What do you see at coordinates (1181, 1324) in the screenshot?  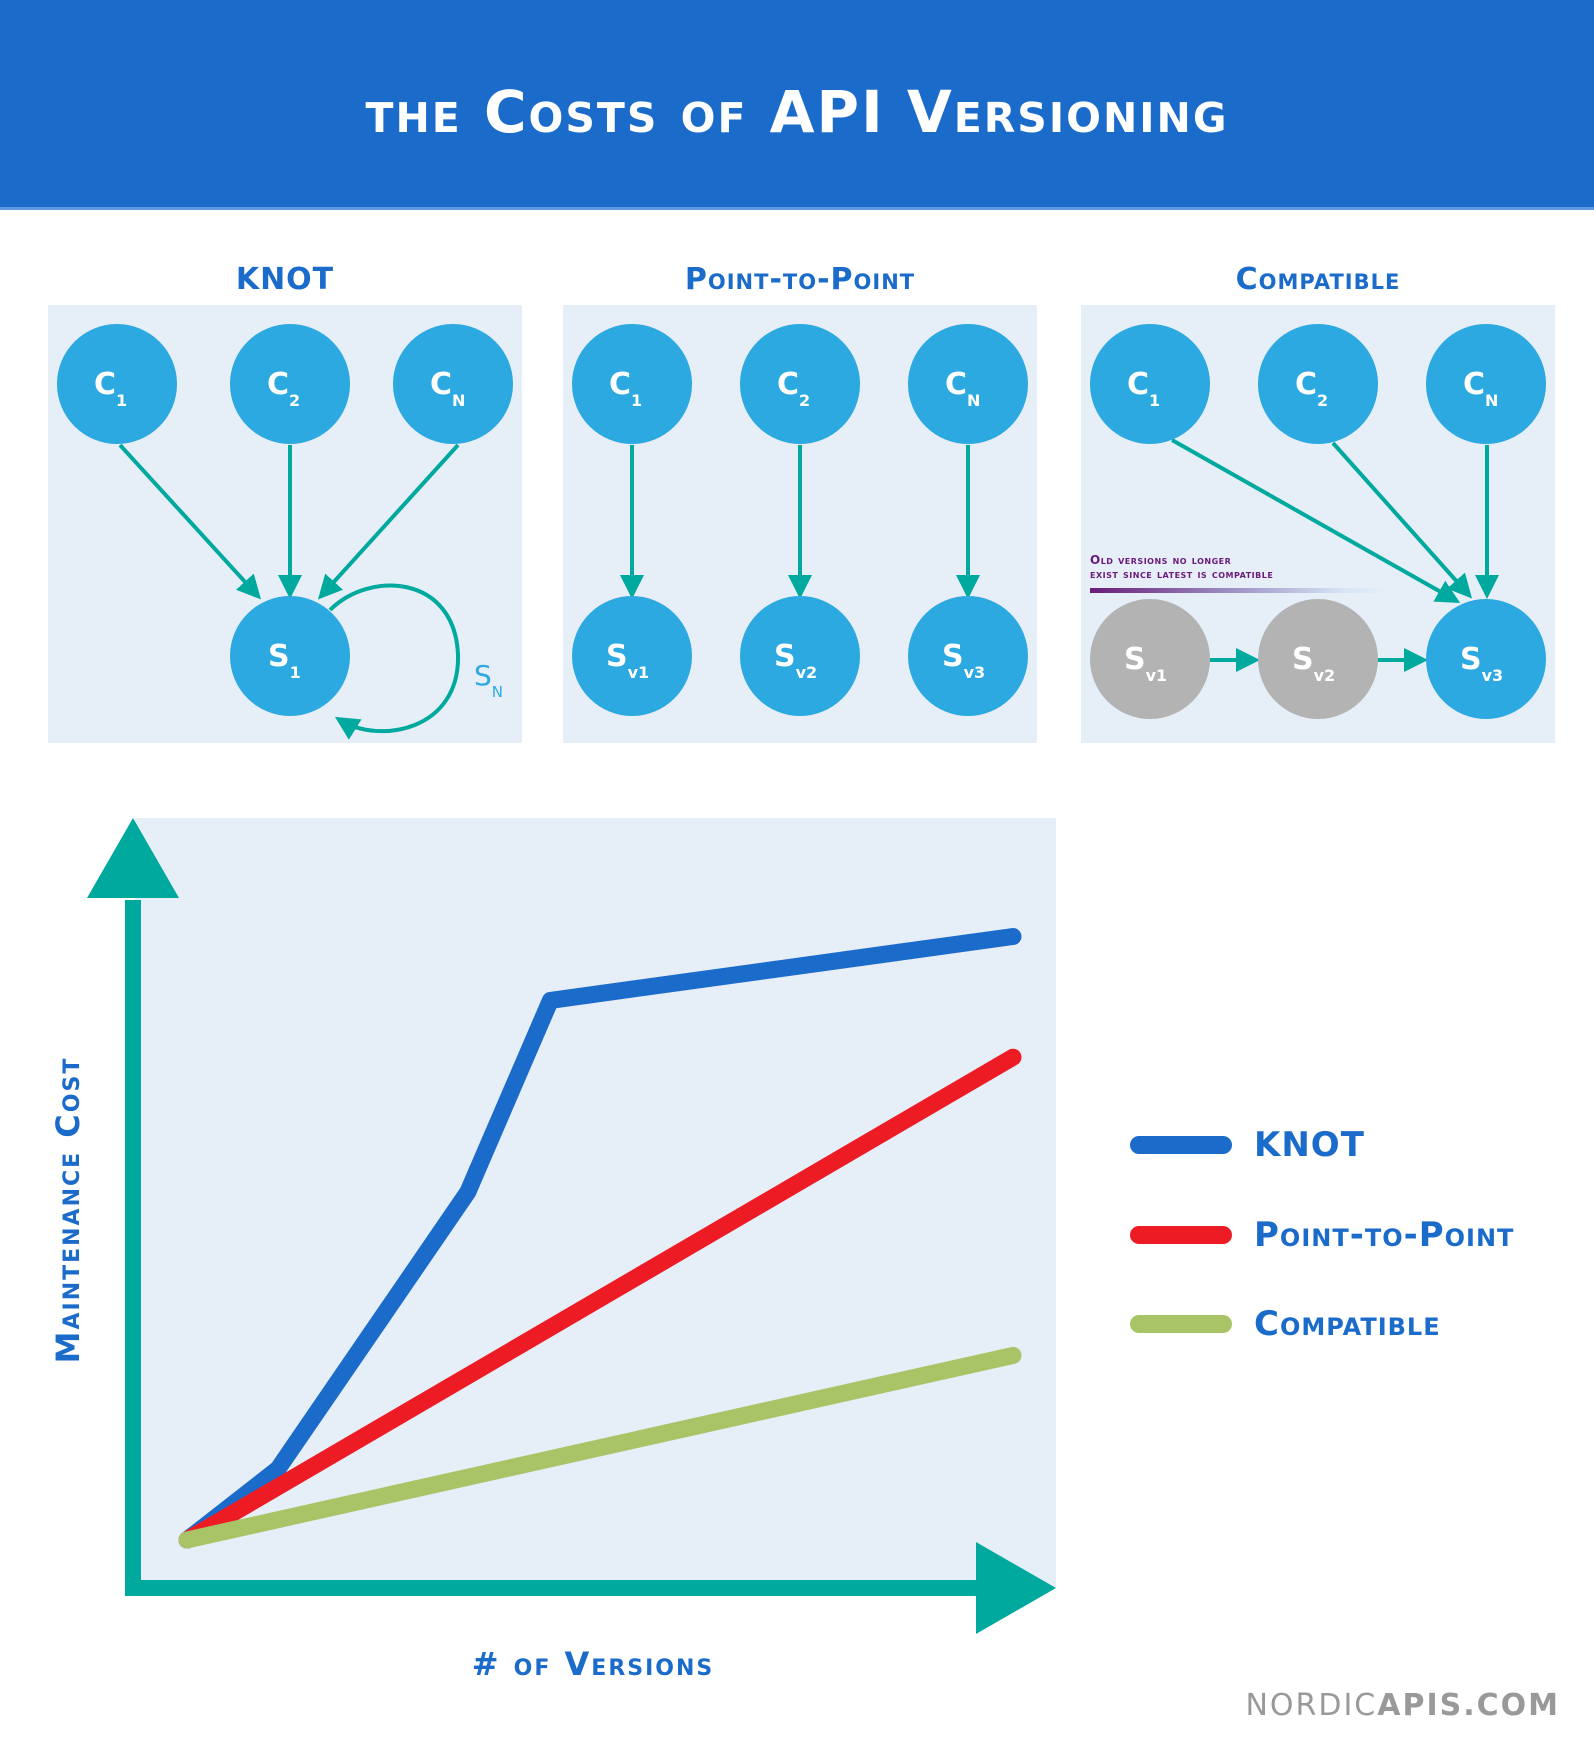 I see `legend-swatch-compatible` at bounding box center [1181, 1324].